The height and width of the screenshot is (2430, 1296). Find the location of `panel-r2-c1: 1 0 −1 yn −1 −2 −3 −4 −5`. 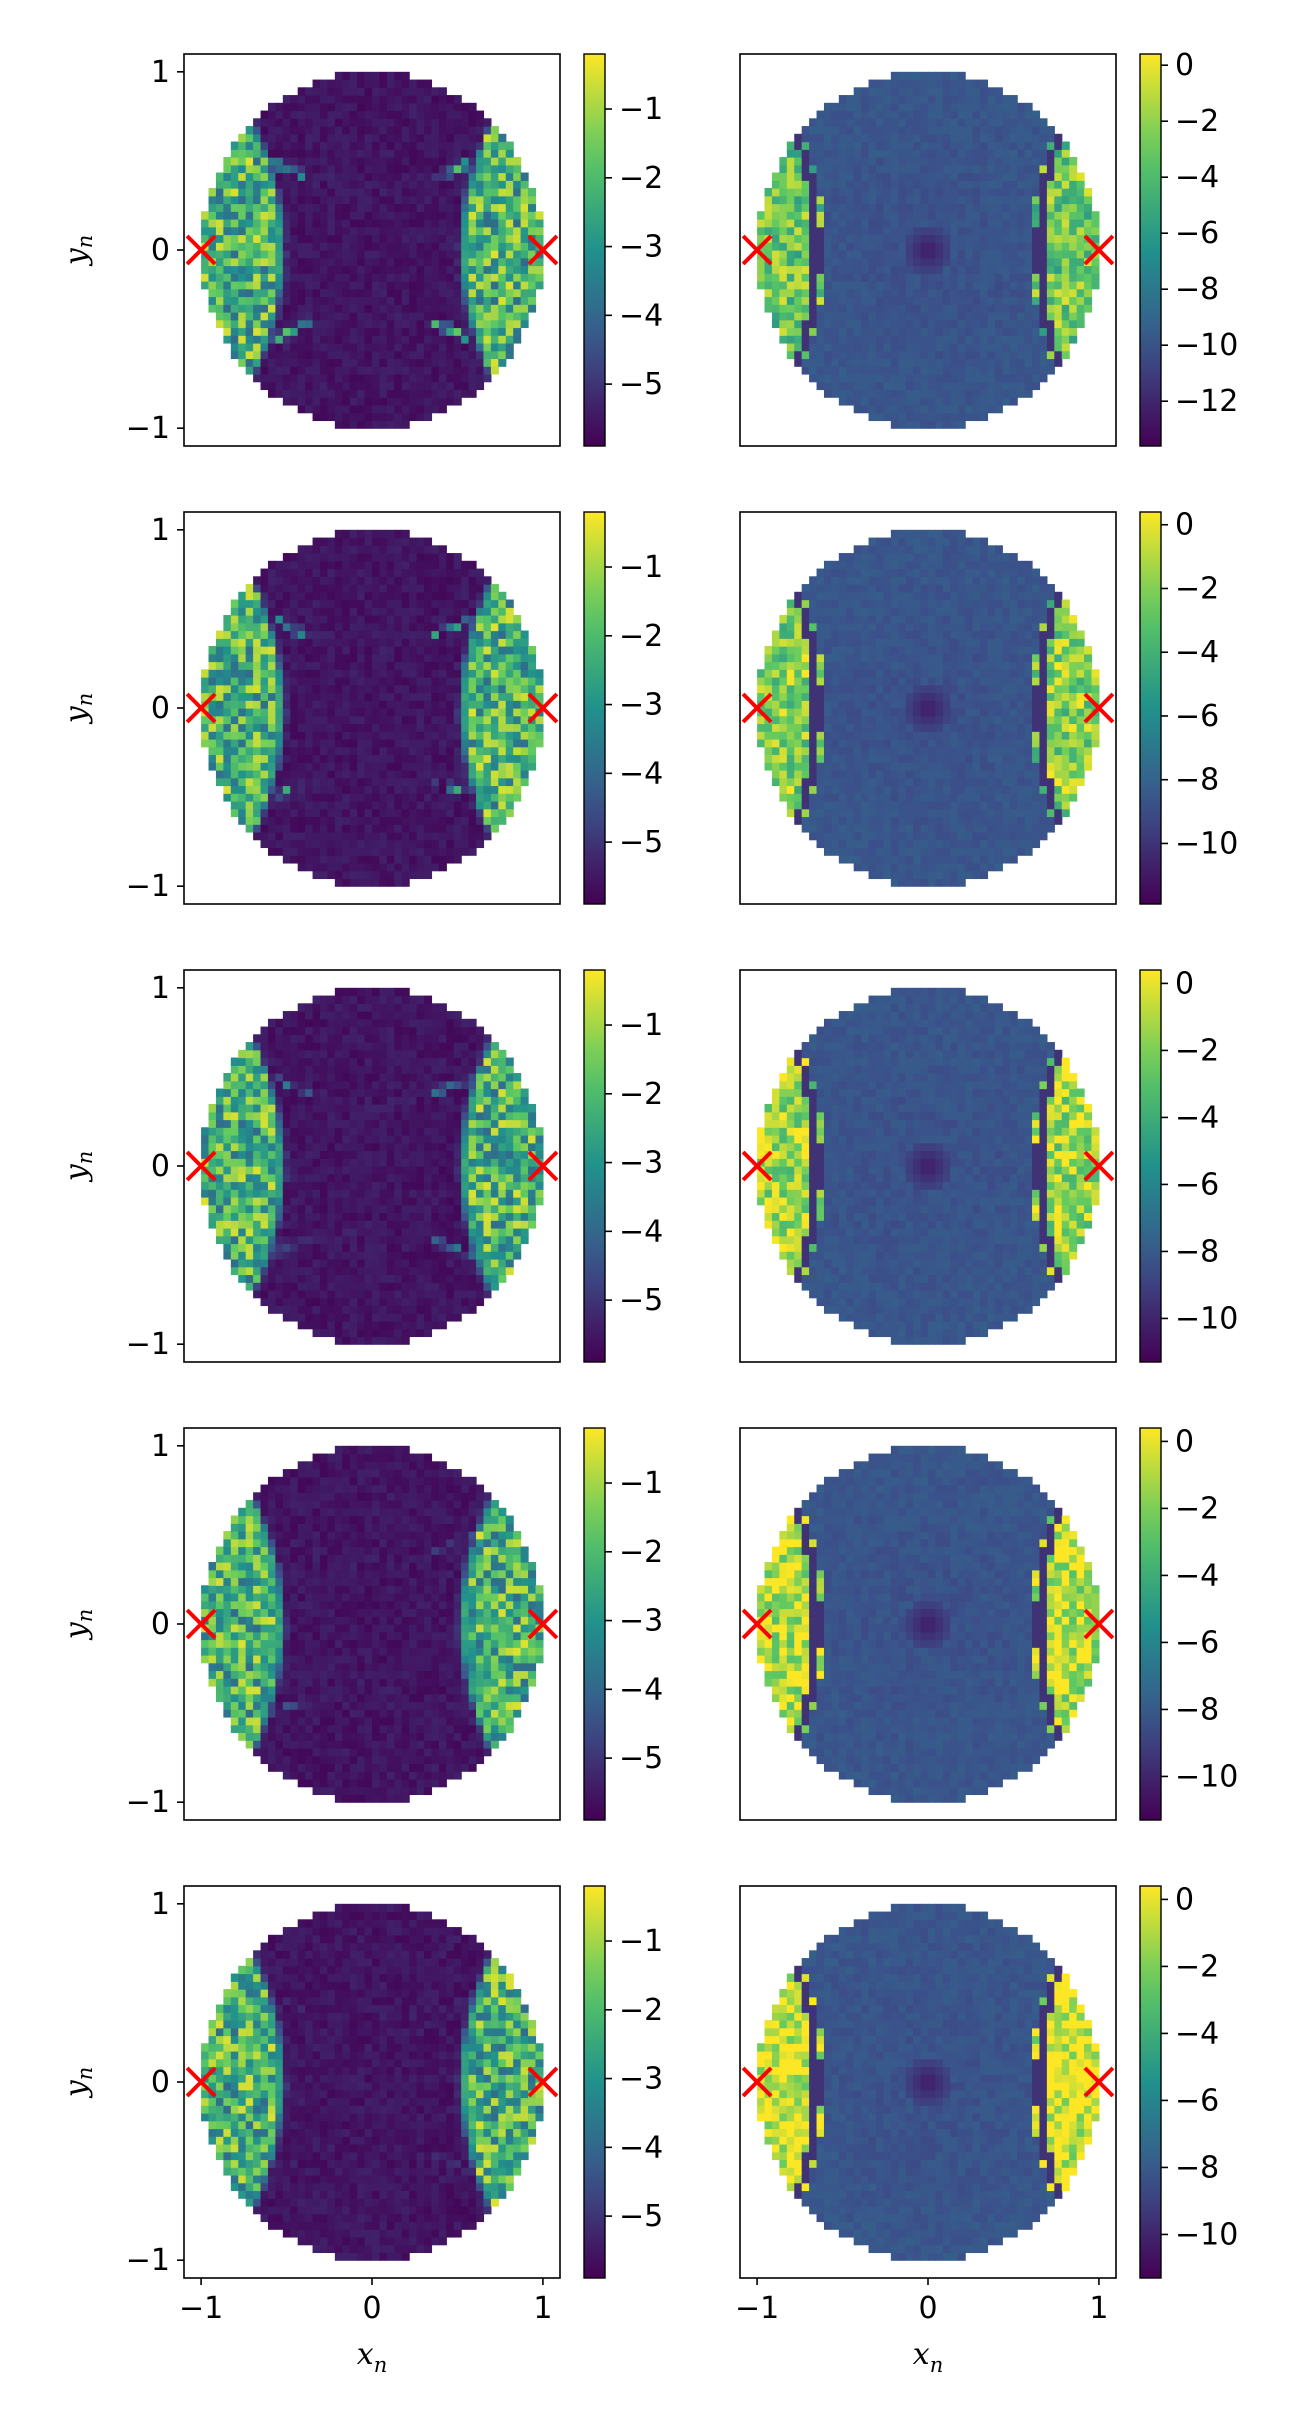

panel-r2-c1: 1 0 −1 yn −1 −2 −3 −4 −5 is located at coordinates (361, 708).